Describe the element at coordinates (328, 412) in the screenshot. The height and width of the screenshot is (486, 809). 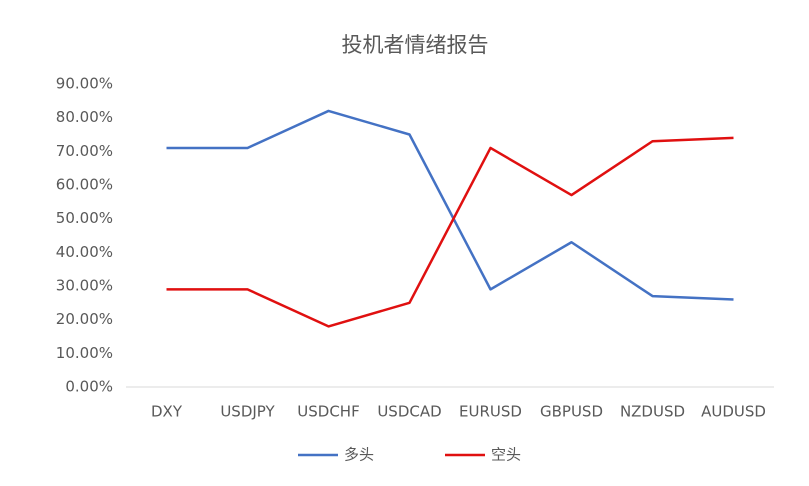
I see `x-tick-label: USDCHF` at that location.